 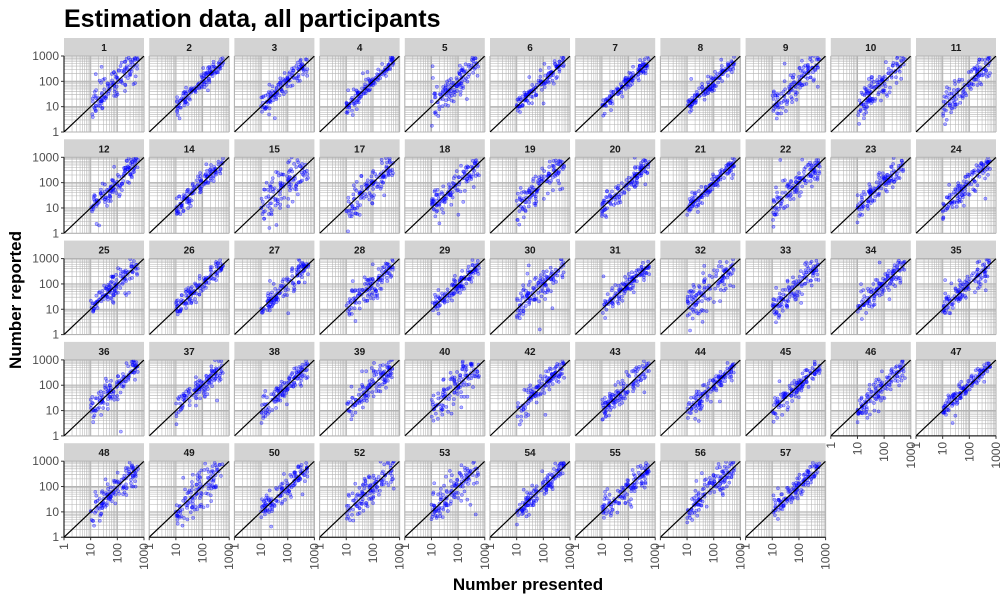 I want to click on facet-panel: 21, so click(x=700, y=186).